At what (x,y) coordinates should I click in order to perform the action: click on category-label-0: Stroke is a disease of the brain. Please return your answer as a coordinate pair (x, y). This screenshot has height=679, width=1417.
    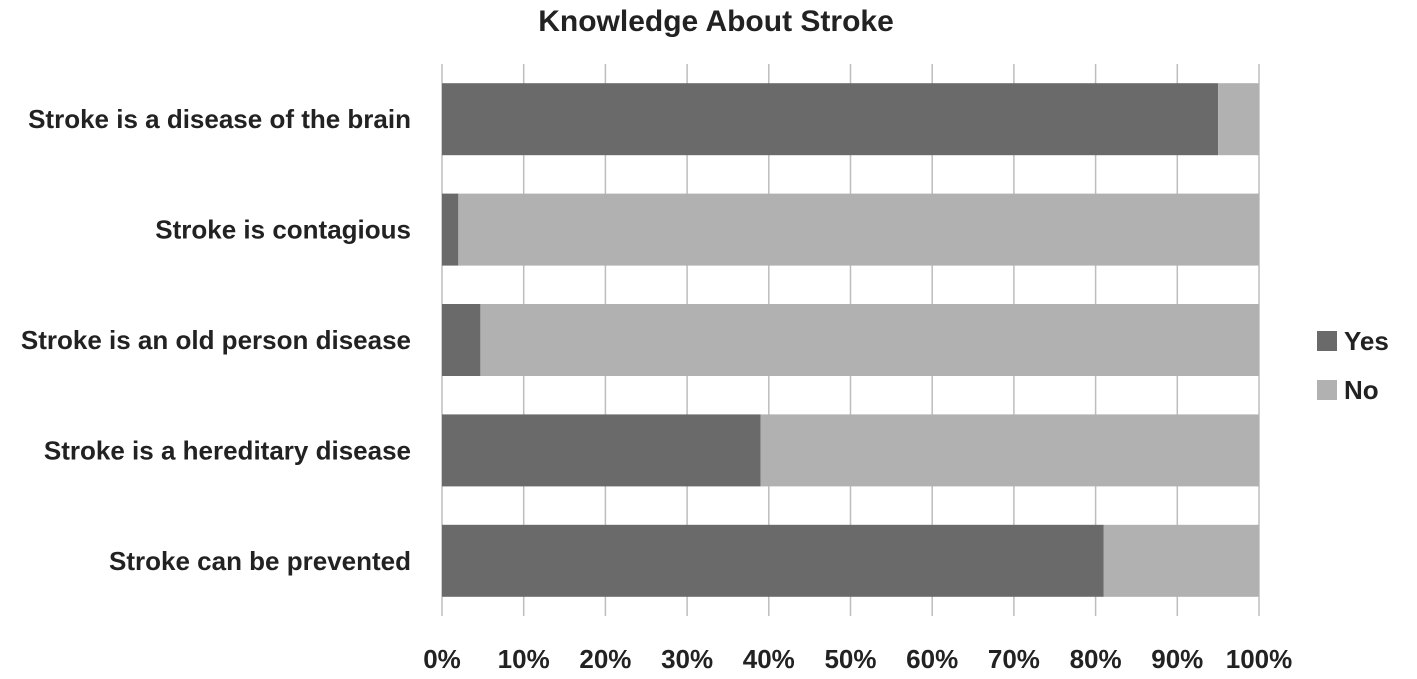
    Looking at the image, I should click on (219, 119).